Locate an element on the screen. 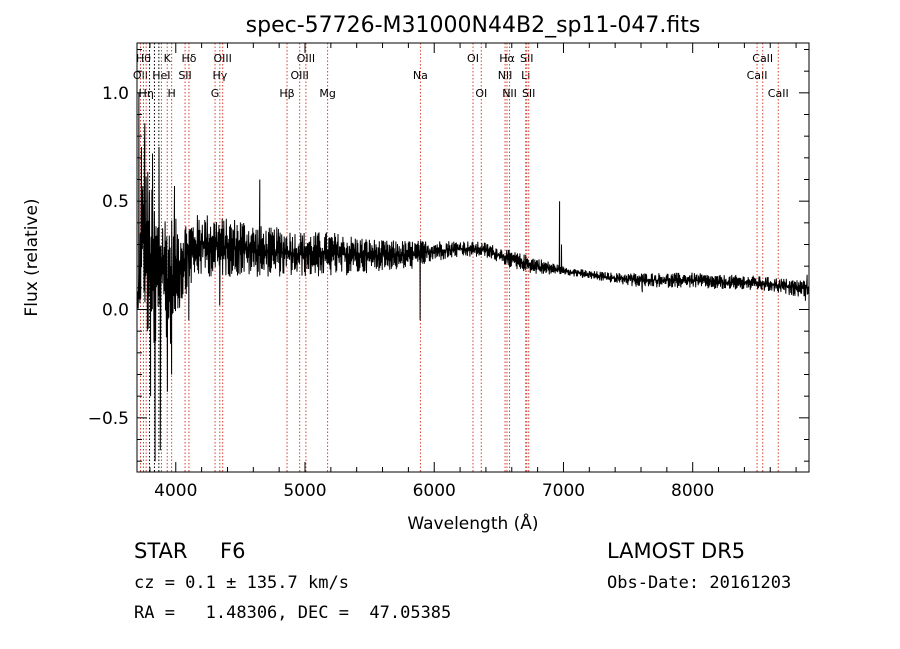 Image resolution: width=900 pixels, height=649 pixels. redshift-text: cz = 0.1 ± 135.7 km/s is located at coordinates (241, 583).